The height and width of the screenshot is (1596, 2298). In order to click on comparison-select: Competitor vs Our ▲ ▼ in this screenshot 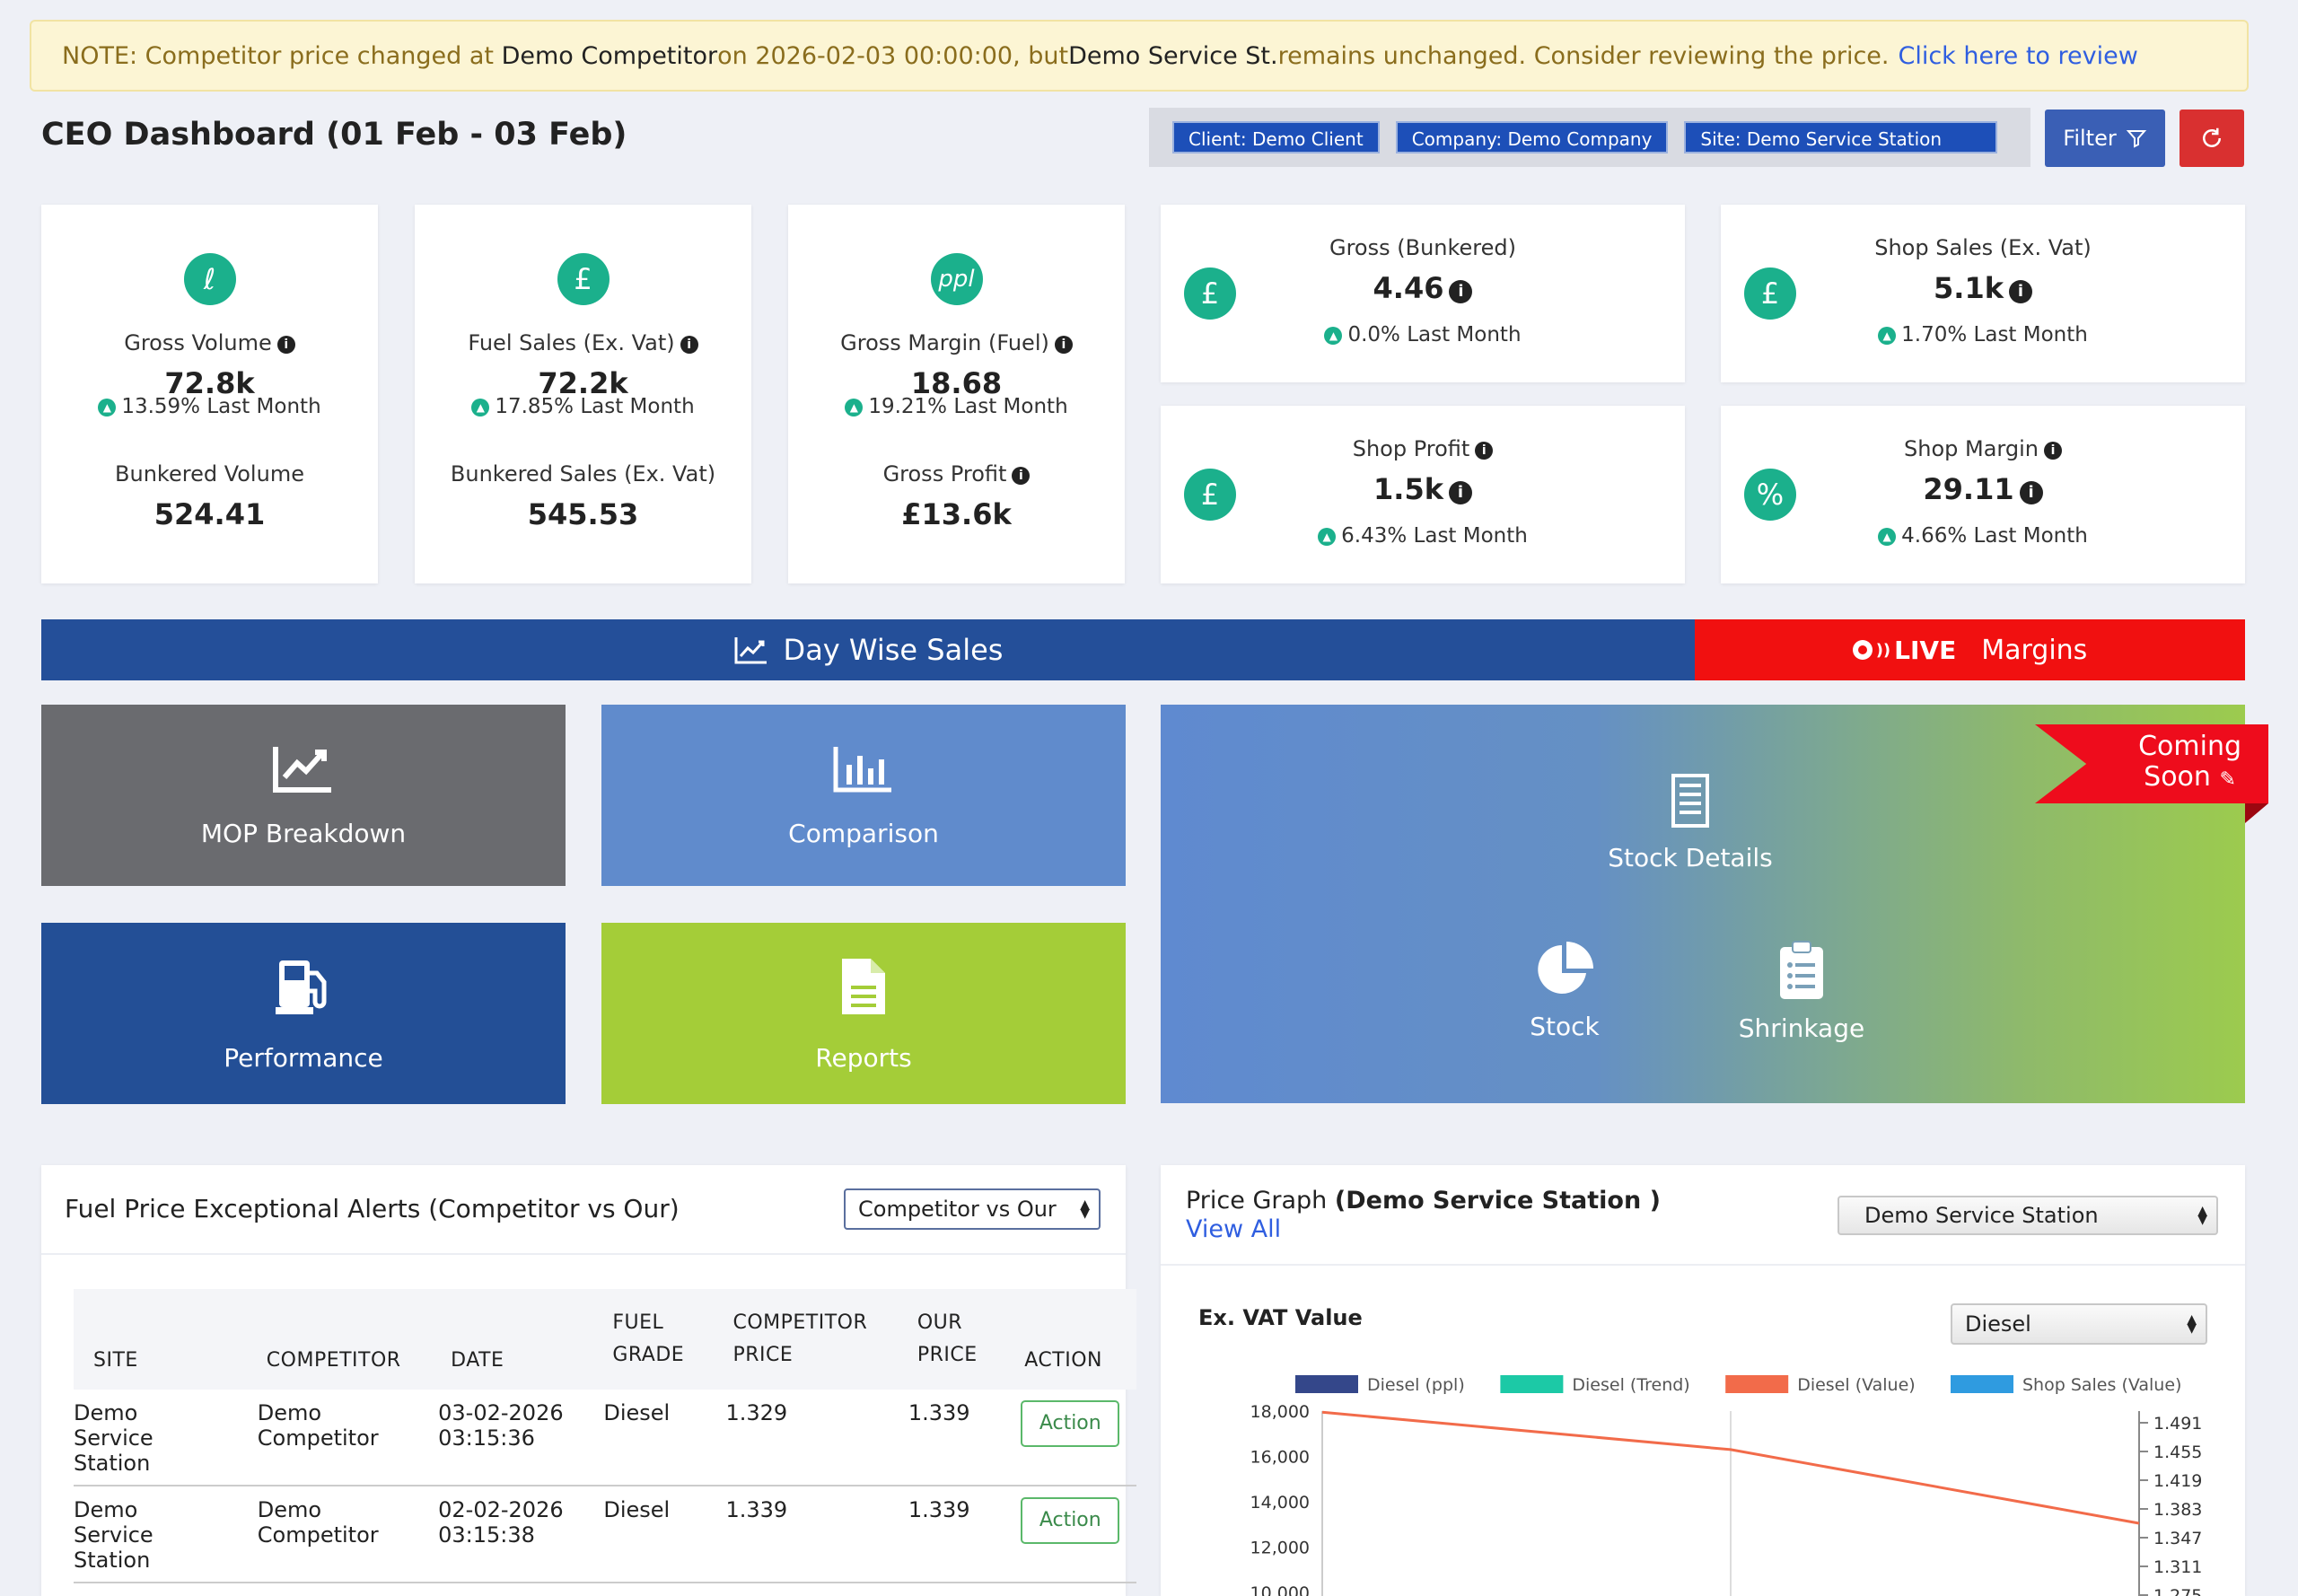, I will do `click(972, 1209)`.